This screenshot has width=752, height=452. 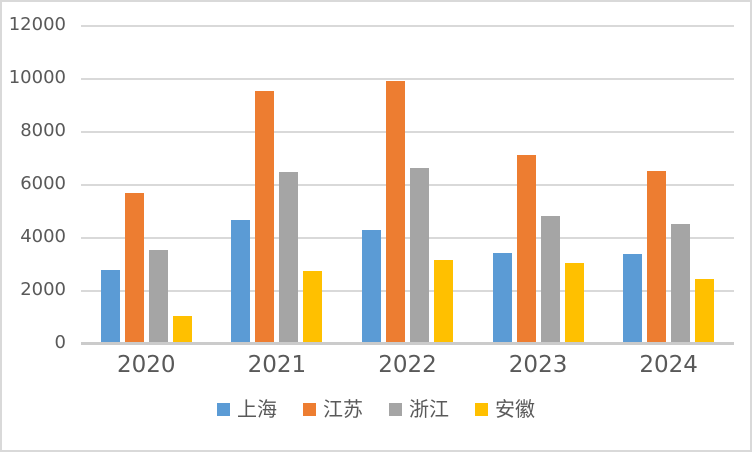 What do you see at coordinates (241, 281) in the screenshot?
I see `bar-上海-2021` at bounding box center [241, 281].